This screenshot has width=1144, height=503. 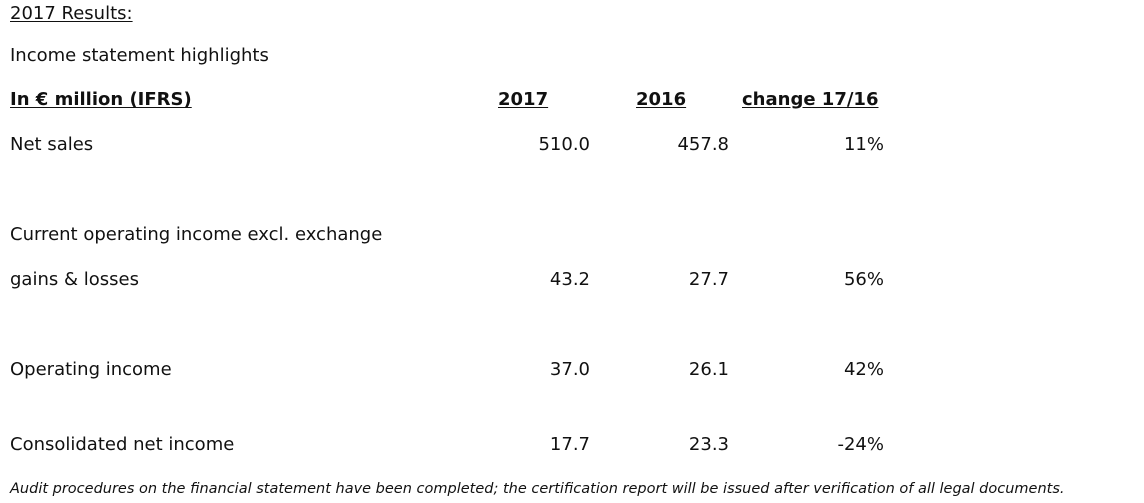 I want to click on row-label: Consolidated net income, so click(x=122, y=444).